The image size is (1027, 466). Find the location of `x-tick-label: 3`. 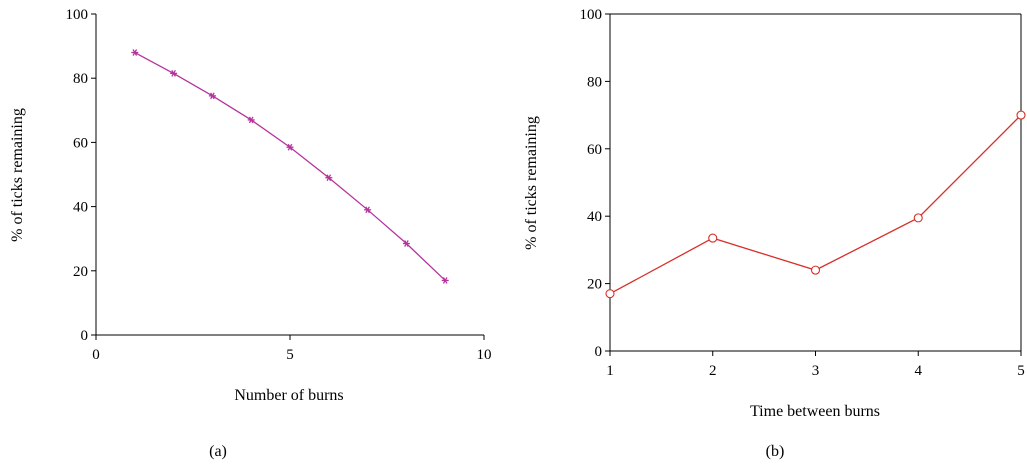

x-tick-label: 3 is located at coordinates (816, 371).